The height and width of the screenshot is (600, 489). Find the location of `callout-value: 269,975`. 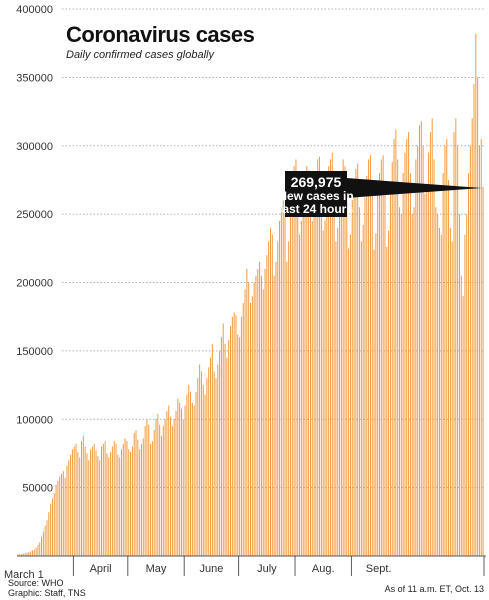

callout-value: 269,975 is located at coordinates (316, 182).